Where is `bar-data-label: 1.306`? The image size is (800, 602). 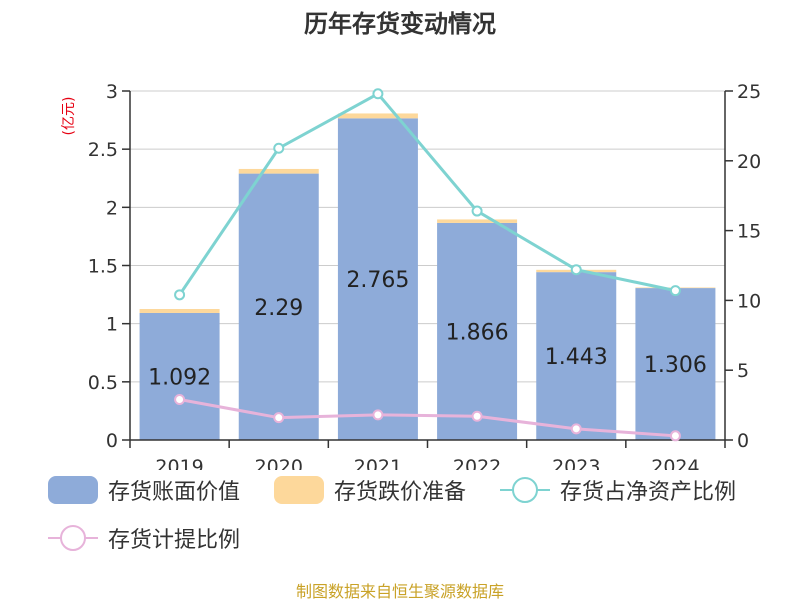
bar-data-label: 1.306 is located at coordinates (675, 365).